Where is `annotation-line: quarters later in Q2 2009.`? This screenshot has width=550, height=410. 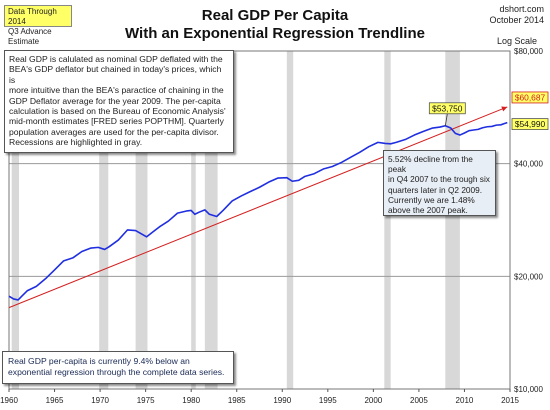 annotation-line: quarters later in Q2 2009. is located at coordinates (435, 189).